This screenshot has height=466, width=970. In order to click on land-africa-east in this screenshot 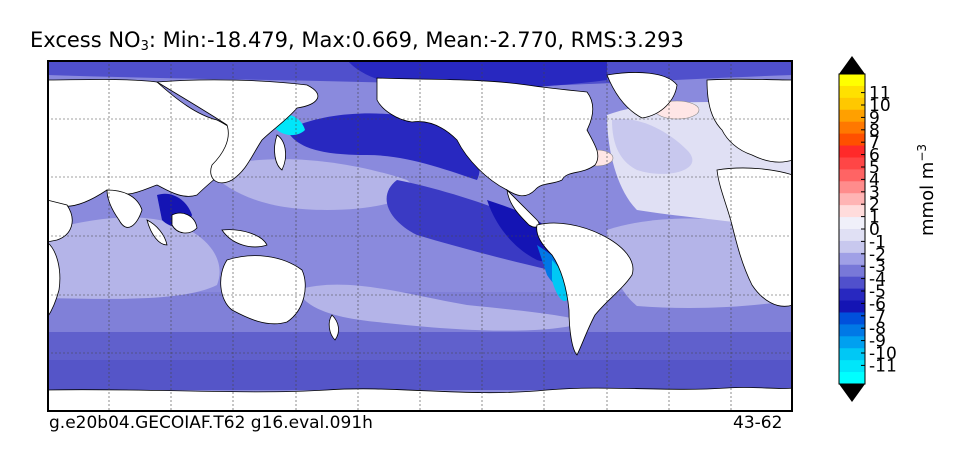, I will do `click(754, 237)`.